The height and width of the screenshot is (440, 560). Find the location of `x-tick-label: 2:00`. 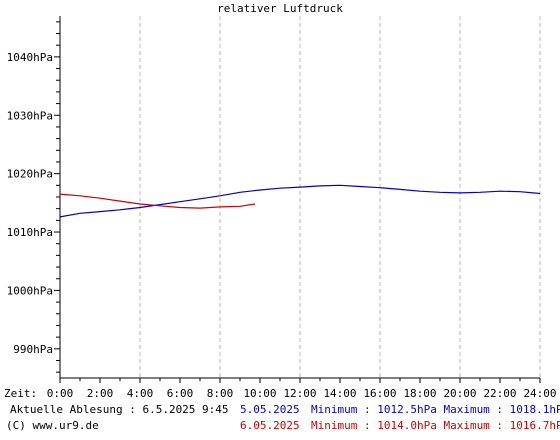

x-tick-label: 2:00 is located at coordinates (100, 393).